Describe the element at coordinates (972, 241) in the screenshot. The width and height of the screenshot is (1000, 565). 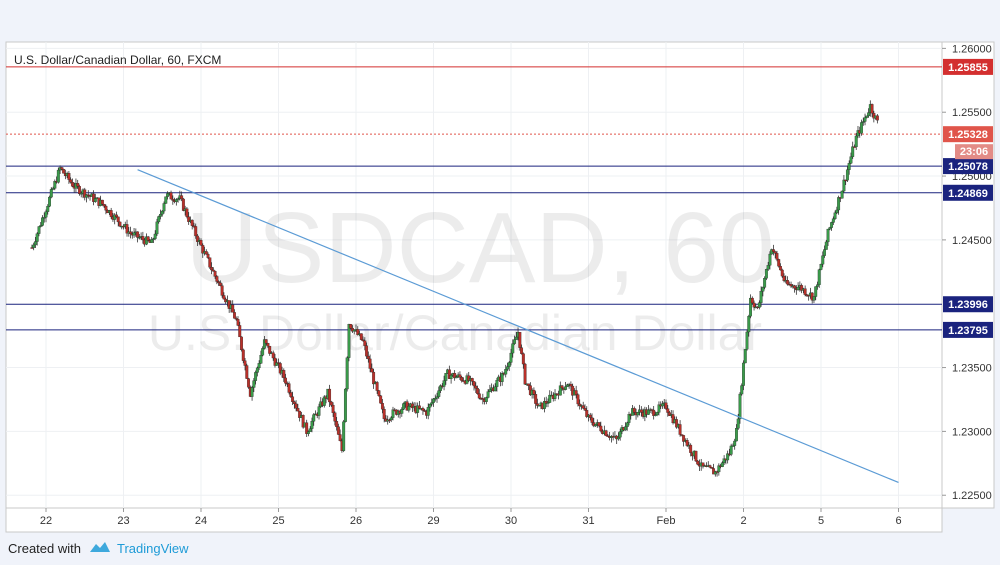
I see `y-tick-label: 1.24500` at that location.